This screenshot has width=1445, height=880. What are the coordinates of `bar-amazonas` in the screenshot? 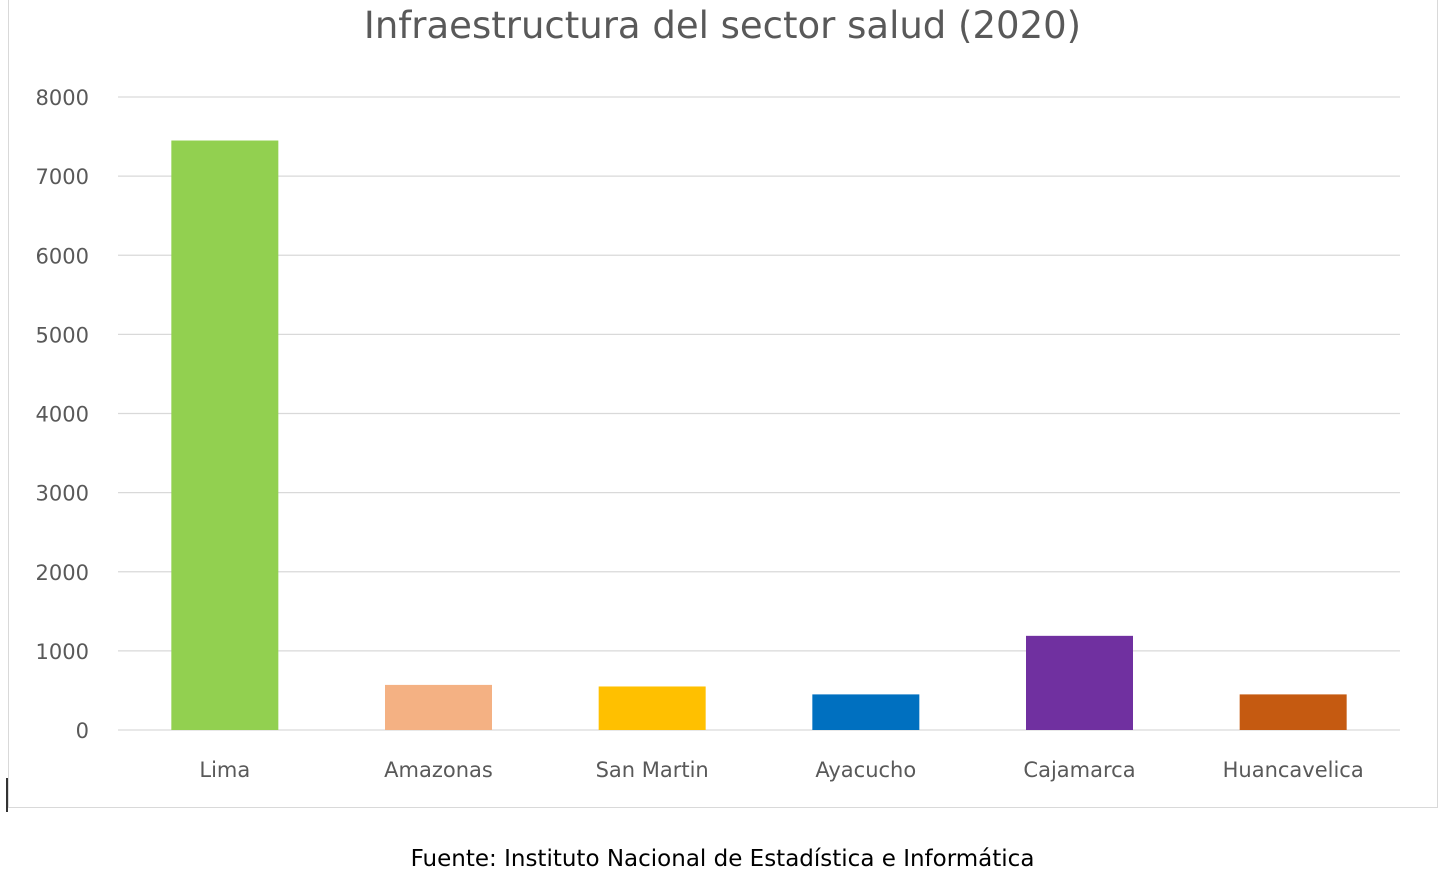 It's located at (438, 707).